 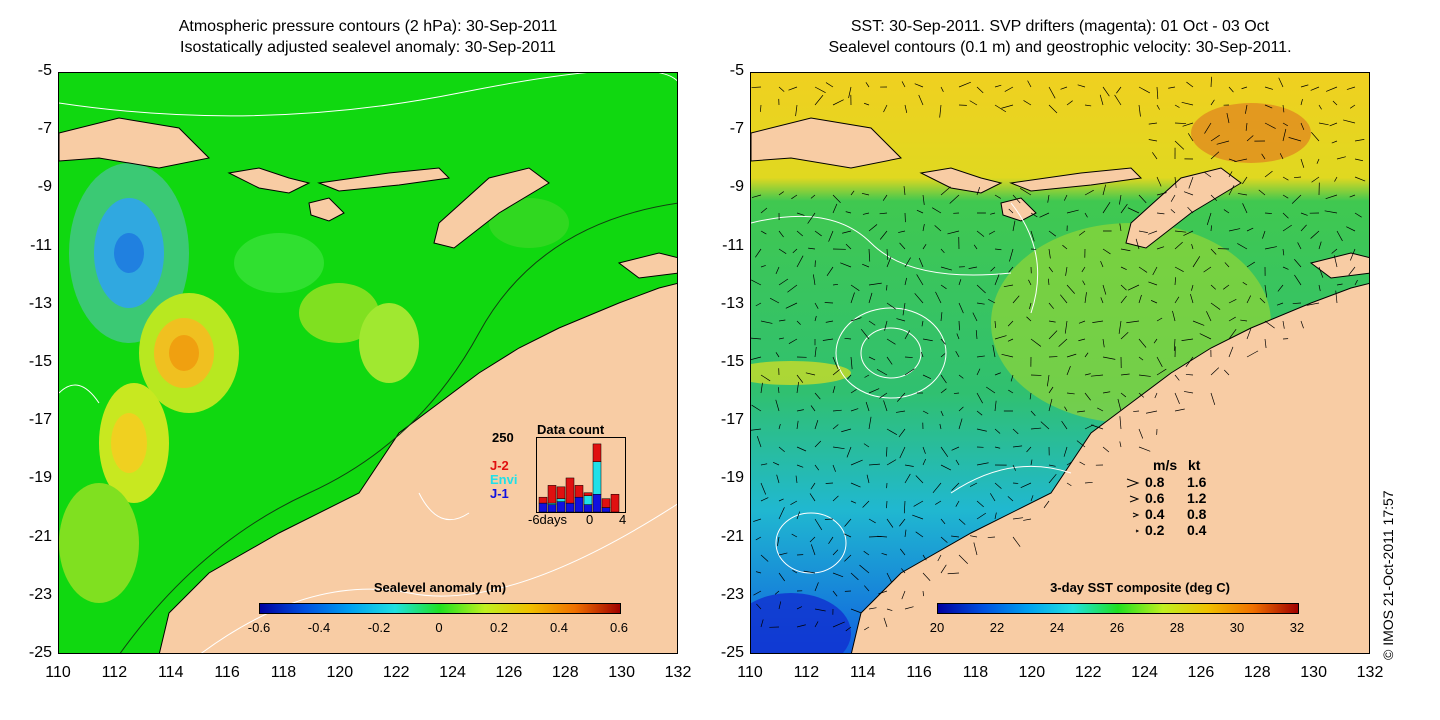 I want to click on left-colorbar-tick: -0.4, so click(x=319, y=627).